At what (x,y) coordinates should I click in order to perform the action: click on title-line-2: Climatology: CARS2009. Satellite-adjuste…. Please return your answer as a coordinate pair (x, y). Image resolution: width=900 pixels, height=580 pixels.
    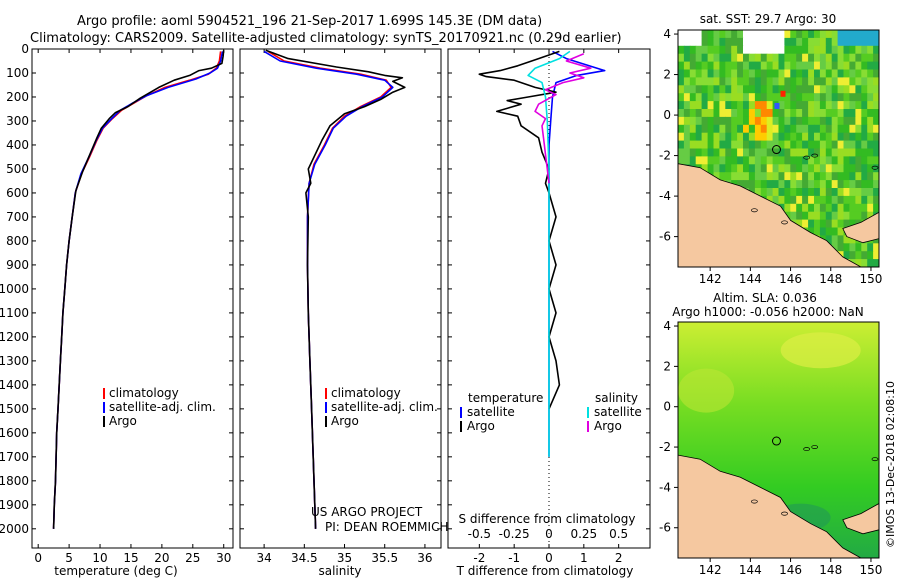
    Looking at the image, I should click on (326, 38).